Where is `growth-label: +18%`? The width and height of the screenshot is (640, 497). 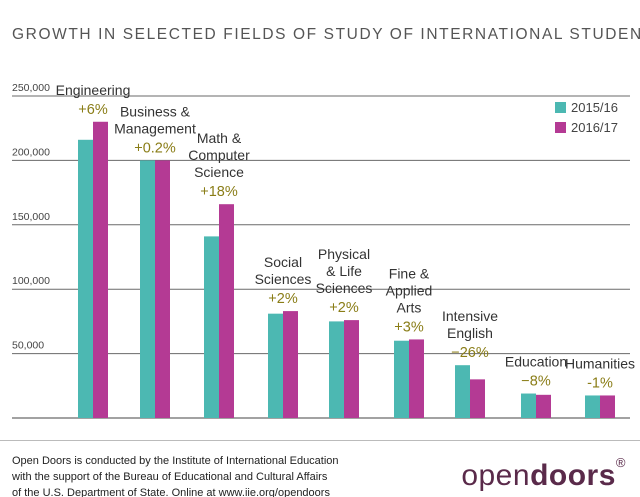 growth-label: +18% is located at coordinates (219, 192).